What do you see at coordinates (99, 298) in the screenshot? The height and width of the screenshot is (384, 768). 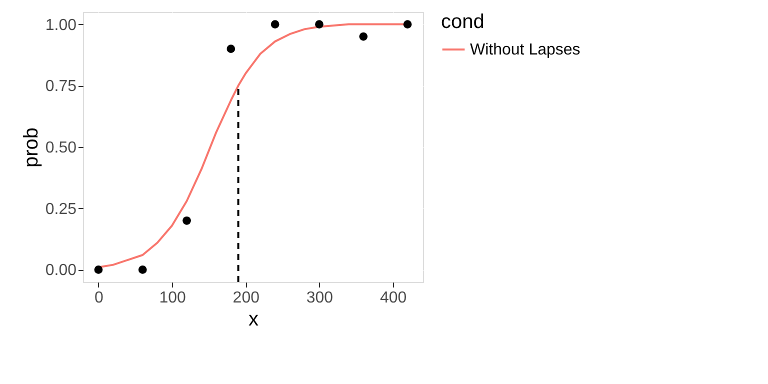 I see `x-tick-label: 0` at bounding box center [99, 298].